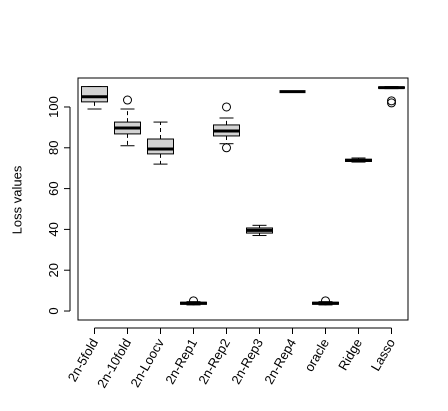 The image size is (448, 411). I want to click on y-tick-label: 60, so click(53, 188).